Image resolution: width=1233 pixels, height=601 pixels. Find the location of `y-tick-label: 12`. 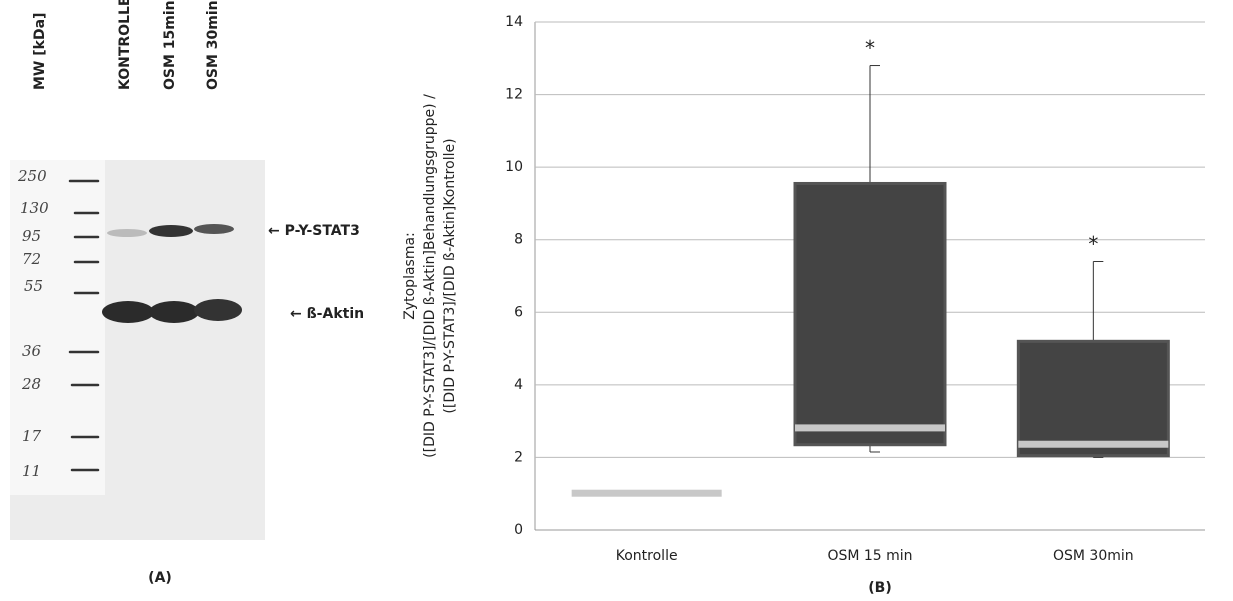

y-tick-label: 12 is located at coordinates (514, 95).